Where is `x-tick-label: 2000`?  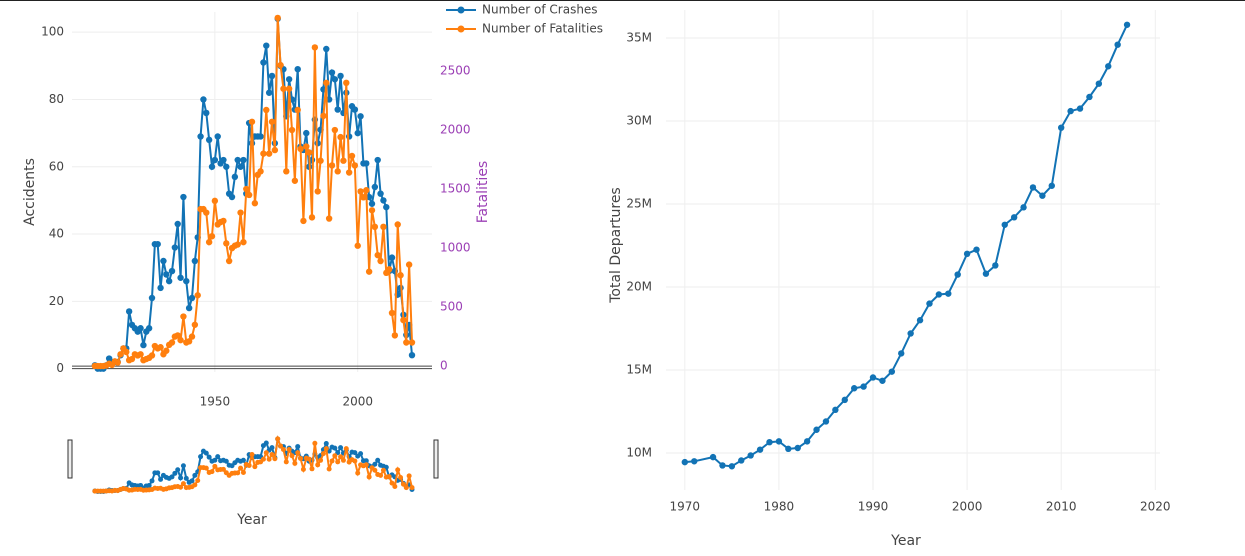 x-tick-label: 2000 is located at coordinates (967, 507).